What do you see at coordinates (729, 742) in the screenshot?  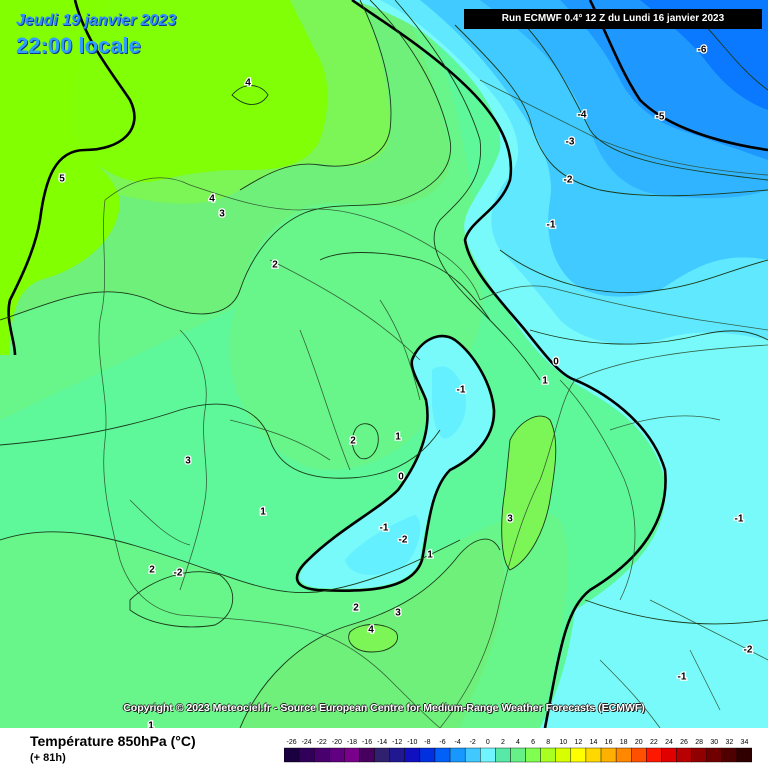 I see `scale-tick-label: 32` at bounding box center [729, 742].